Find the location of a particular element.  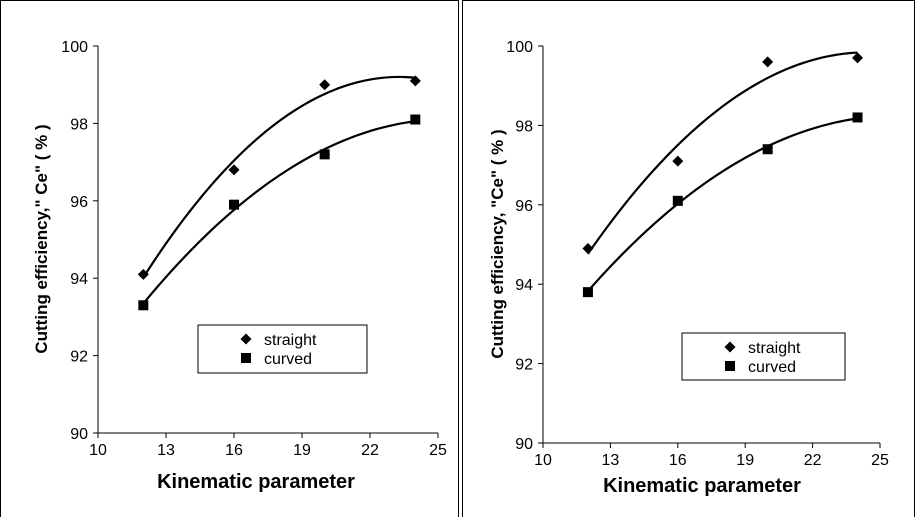

left-x-tick-label: 22 is located at coordinates (370, 450).